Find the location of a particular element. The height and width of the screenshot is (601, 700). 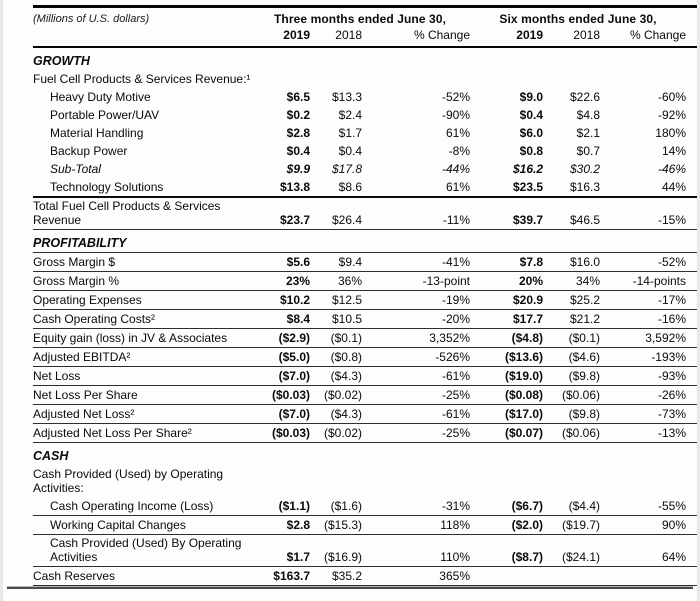

cell: -52% is located at coordinates (671, 262).